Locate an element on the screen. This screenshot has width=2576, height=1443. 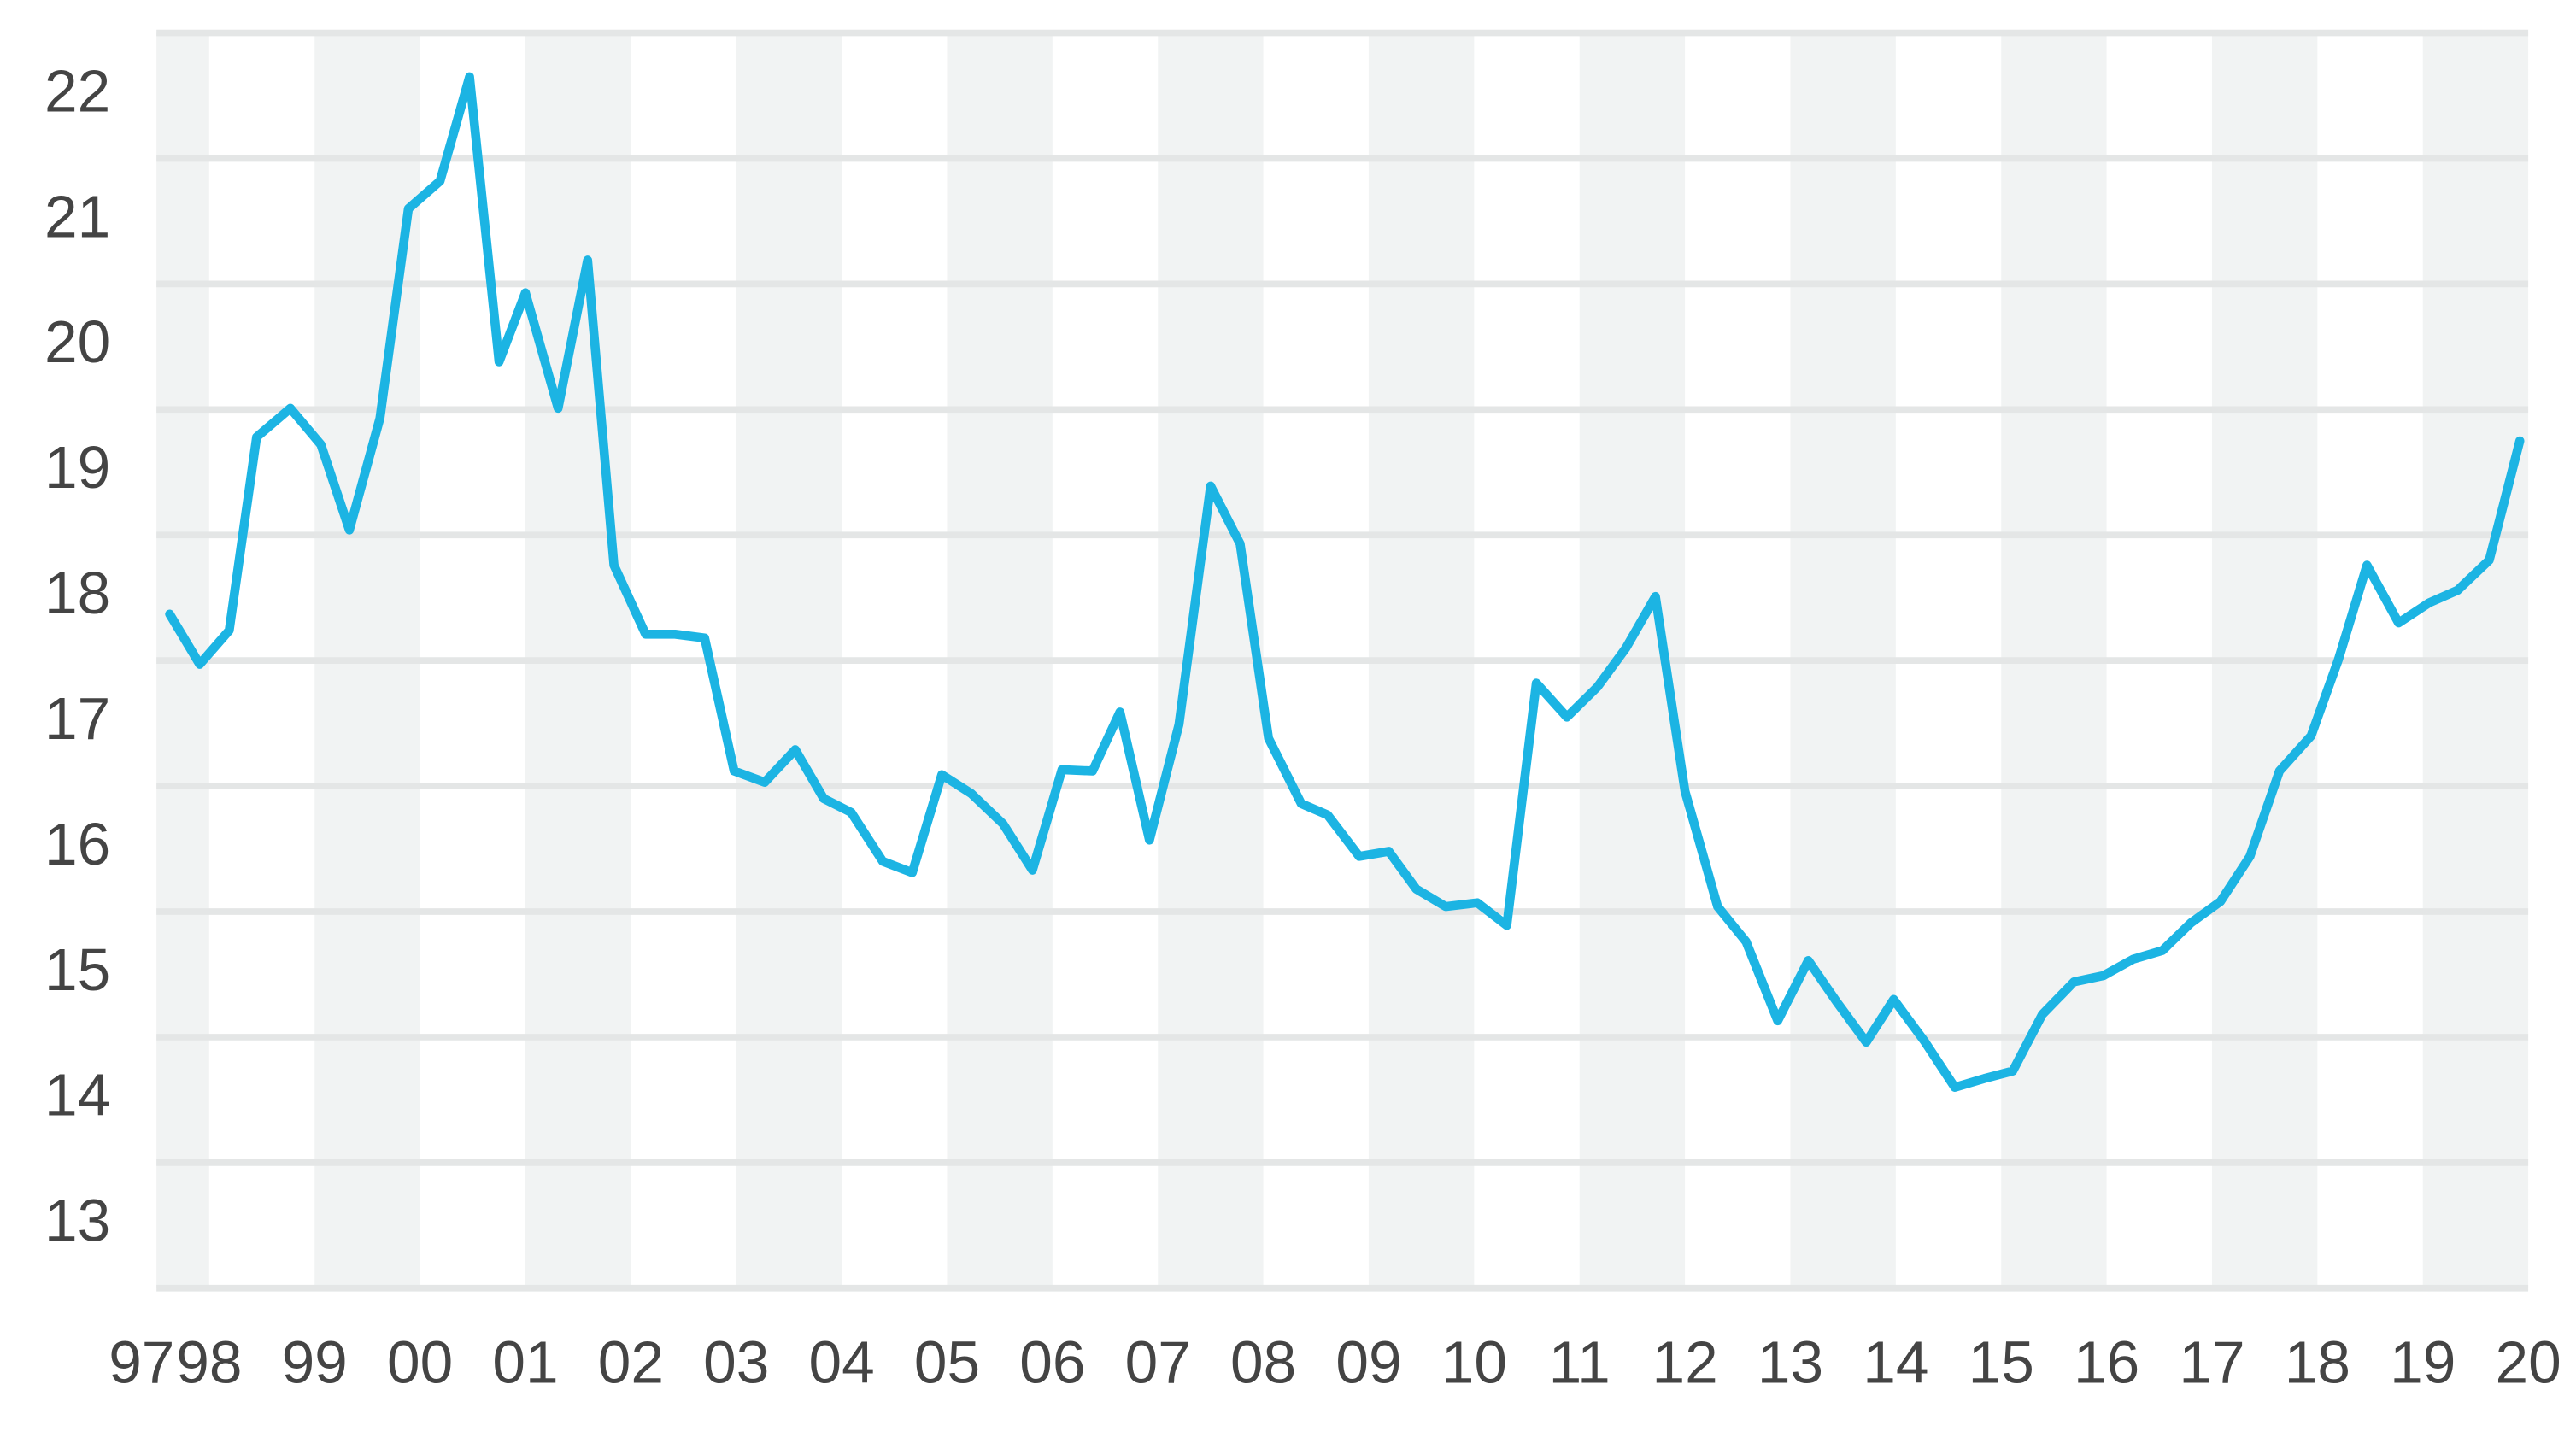
x-tick-label: 03 is located at coordinates (736, 1362).